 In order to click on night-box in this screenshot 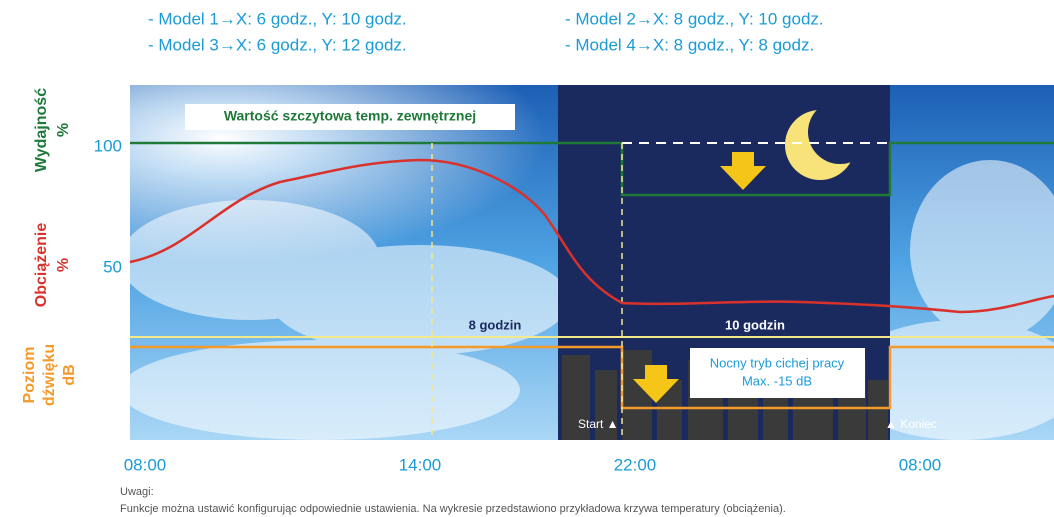, I will do `click(777, 373)`.